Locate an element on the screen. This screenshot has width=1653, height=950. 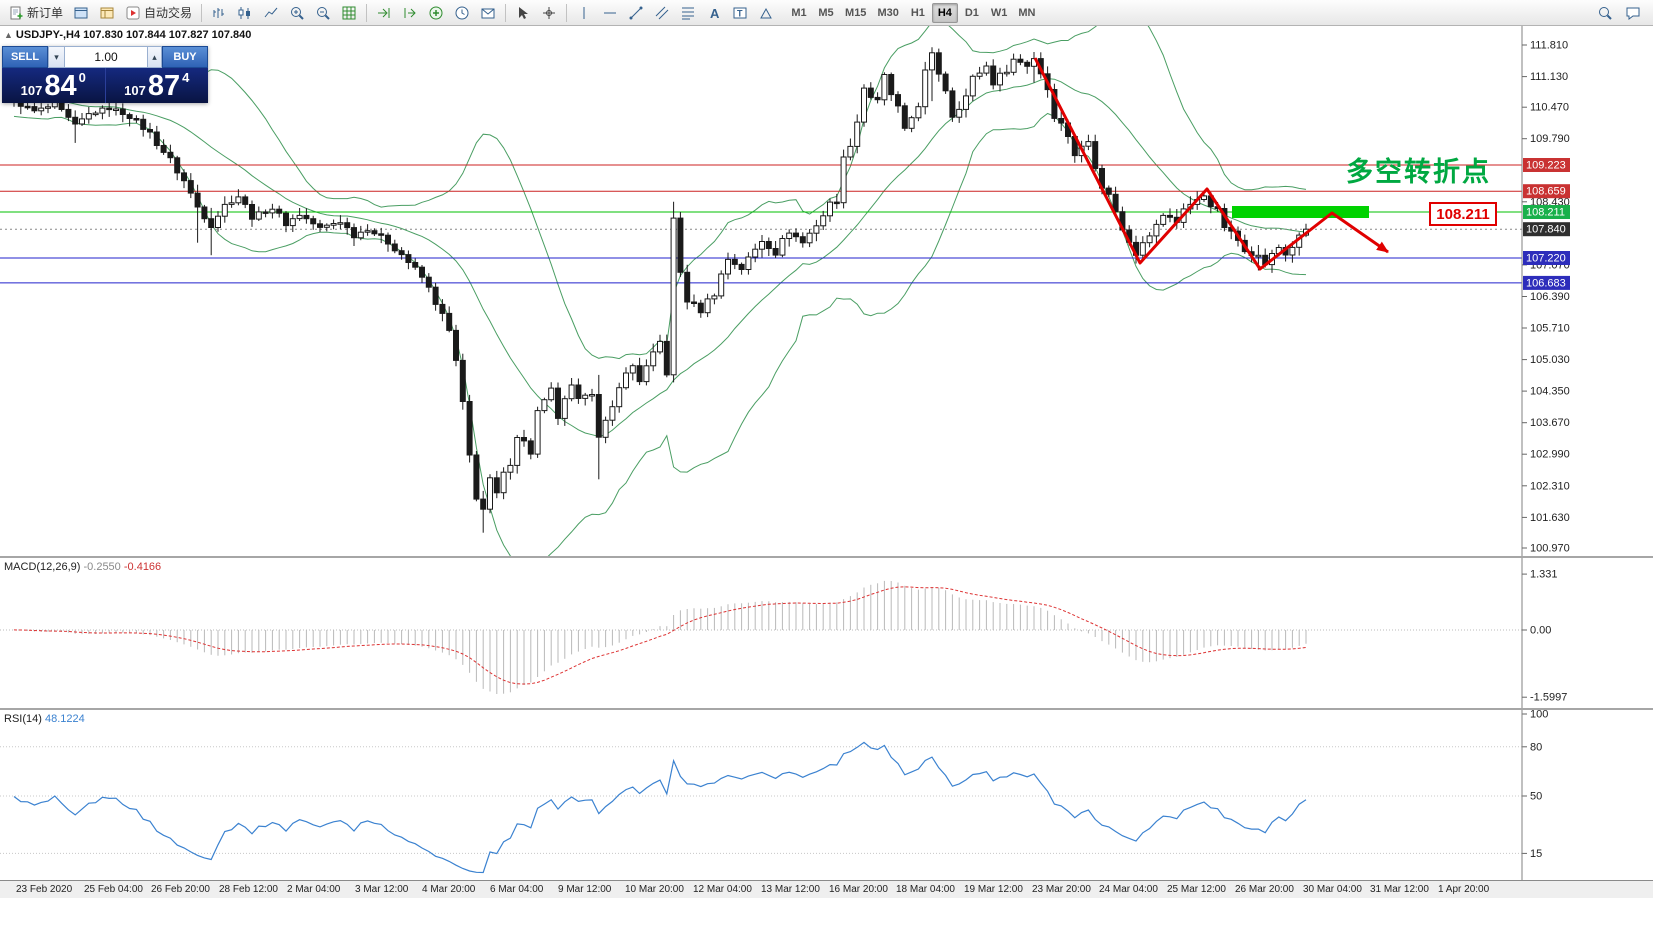
channel-tool-icon is located at coordinates (662, 13).